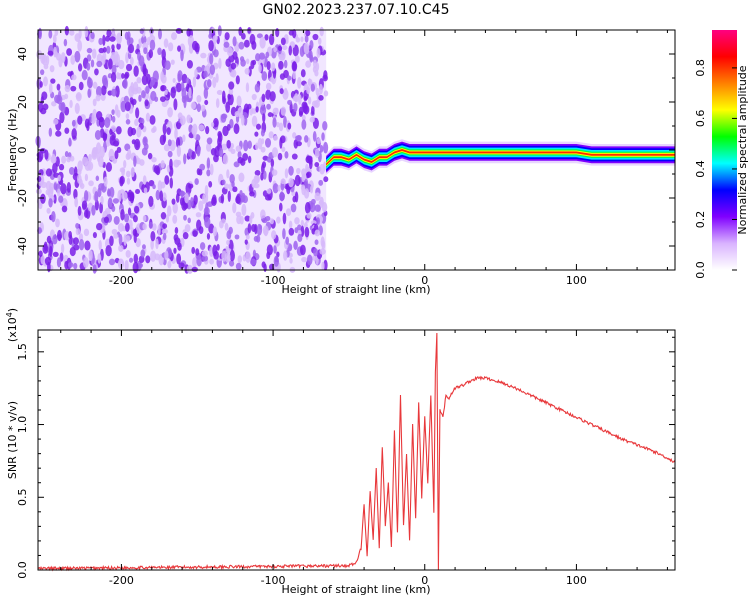 The height and width of the screenshot is (600, 750). What do you see at coordinates (700, 119) in the screenshot?
I see `colorbar-tick-label: 0.6` at bounding box center [700, 119].